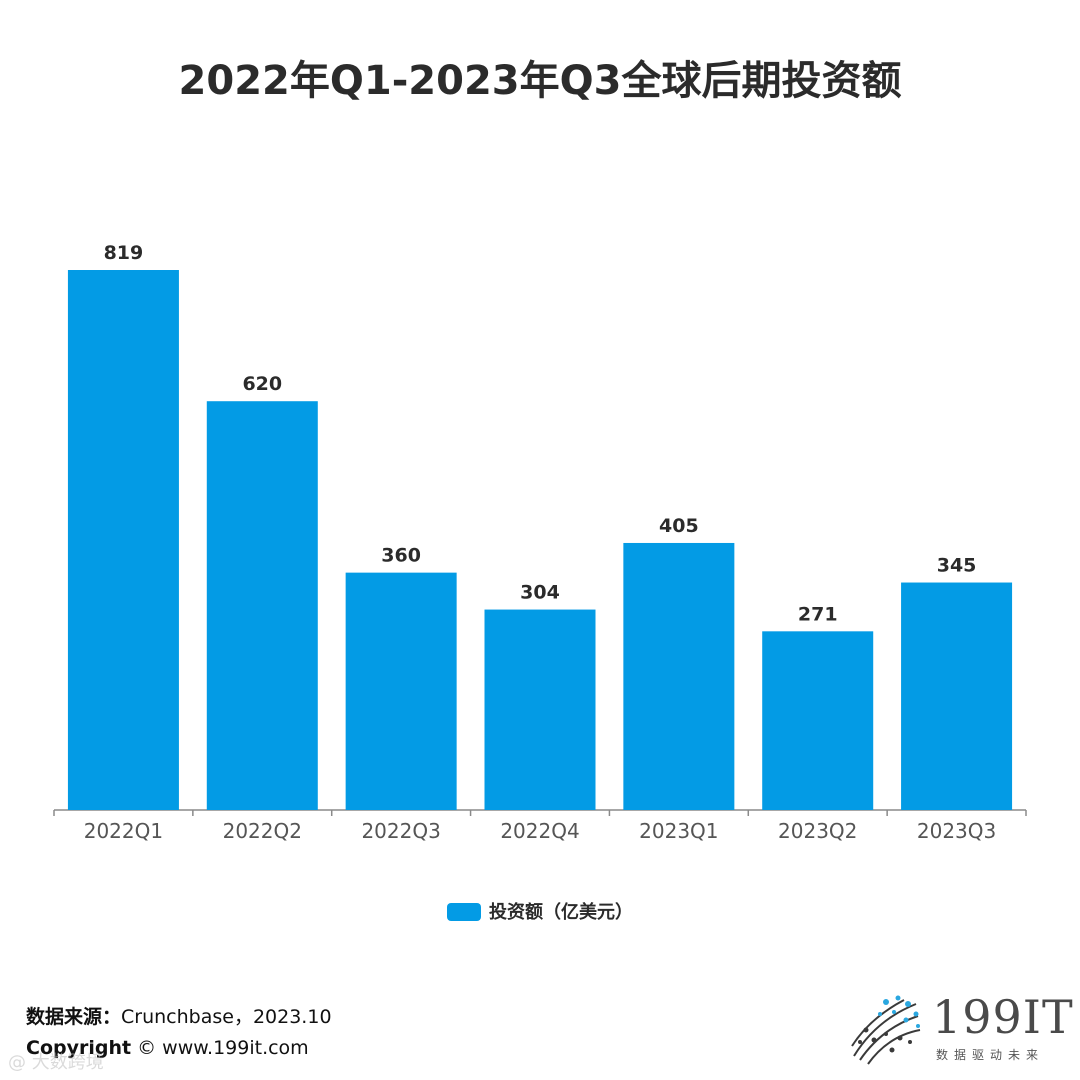  What do you see at coordinates (401, 691) in the screenshot?
I see `bar-2022Q3` at bounding box center [401, 691].